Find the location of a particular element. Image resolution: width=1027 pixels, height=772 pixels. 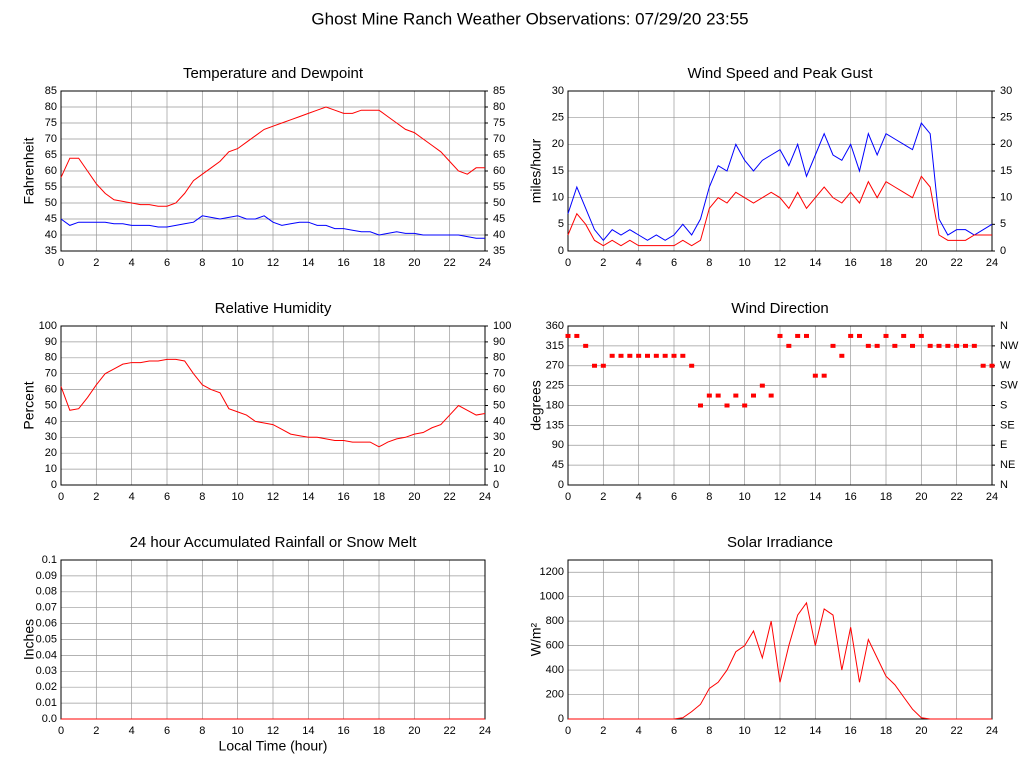

y-tick-label: 45 is located at coordinates (558, 465).